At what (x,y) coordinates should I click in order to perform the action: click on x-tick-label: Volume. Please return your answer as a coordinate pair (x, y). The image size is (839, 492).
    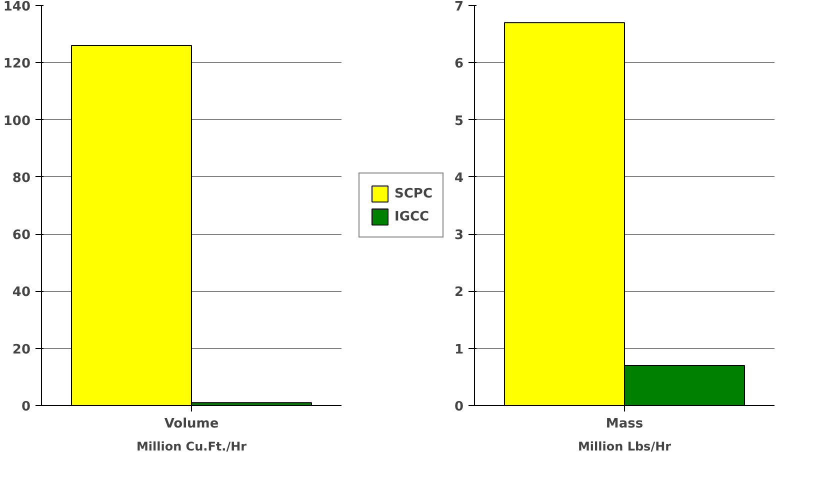
    Looking at the image, I should click on (191, 424).